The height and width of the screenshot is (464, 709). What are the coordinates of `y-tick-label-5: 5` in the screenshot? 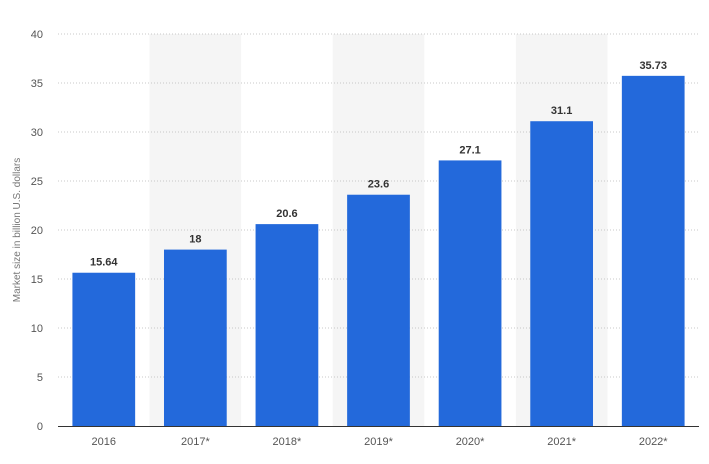 It's located at (40, 378).